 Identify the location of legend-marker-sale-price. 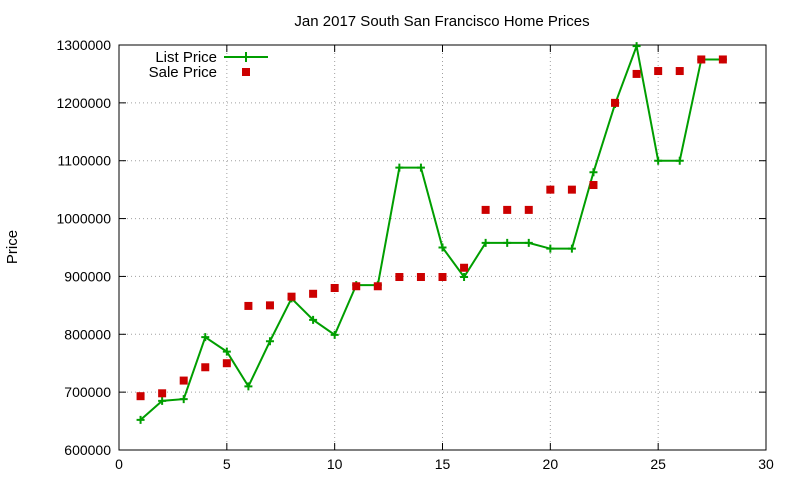
(246, 72).